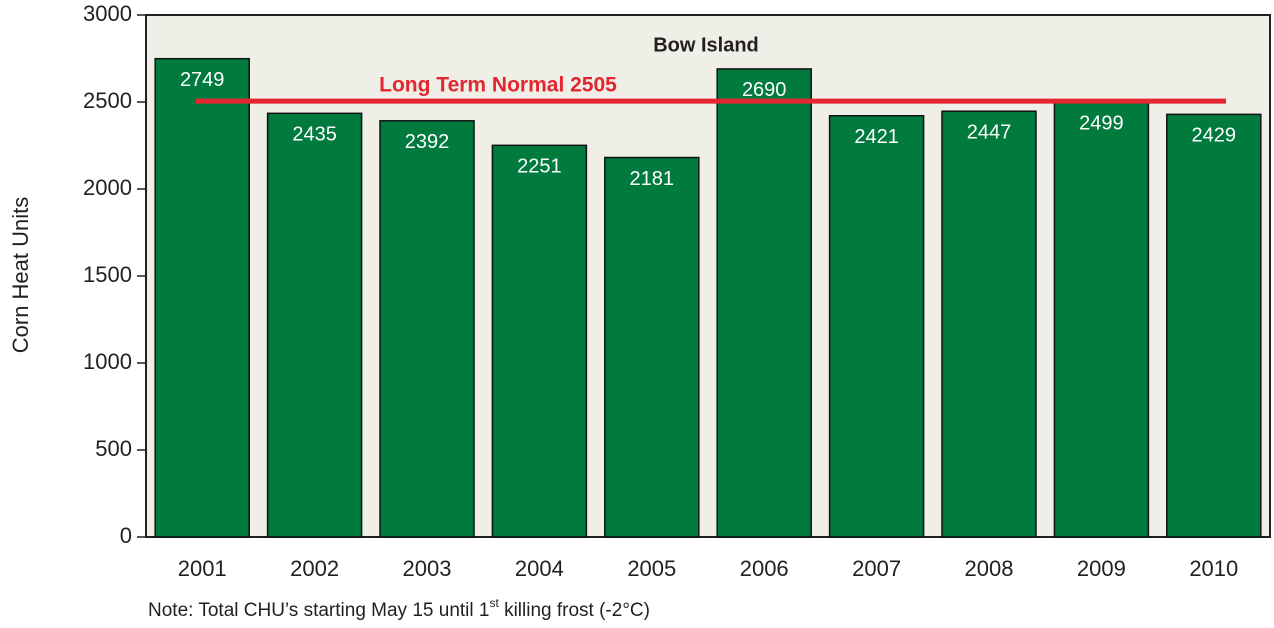 Image resolution: width=1274 pixels, height=628 pixels. Describe the element at coordinates (574, 610) in the screenshot. I see `note-text: killing frost (-2°C)` at that location.